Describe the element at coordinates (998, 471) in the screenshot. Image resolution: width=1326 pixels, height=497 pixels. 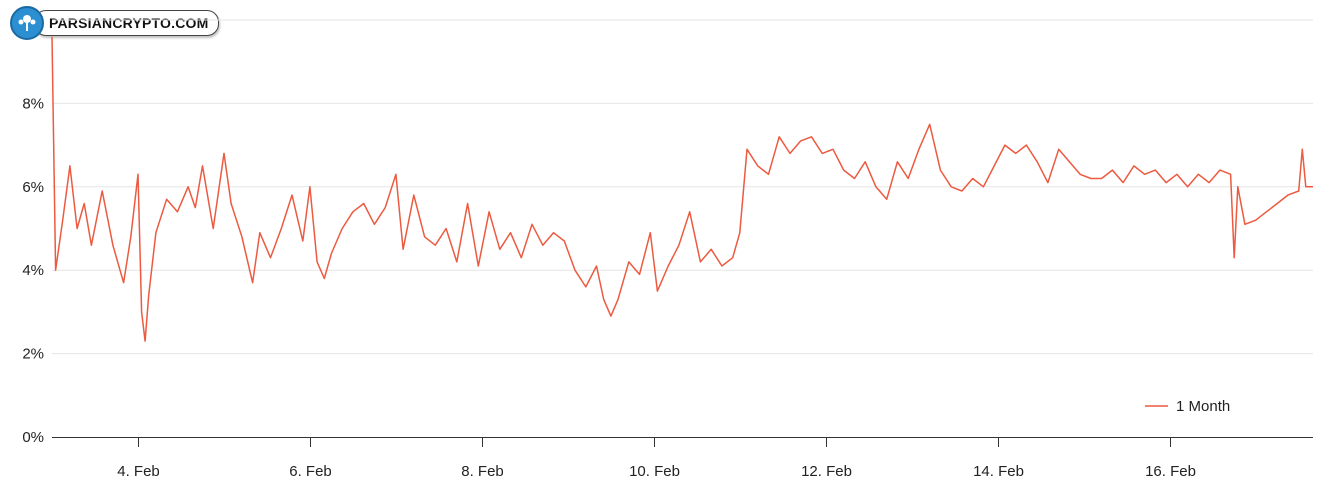
I see `x-tick-label: 14. Feb` at that location.